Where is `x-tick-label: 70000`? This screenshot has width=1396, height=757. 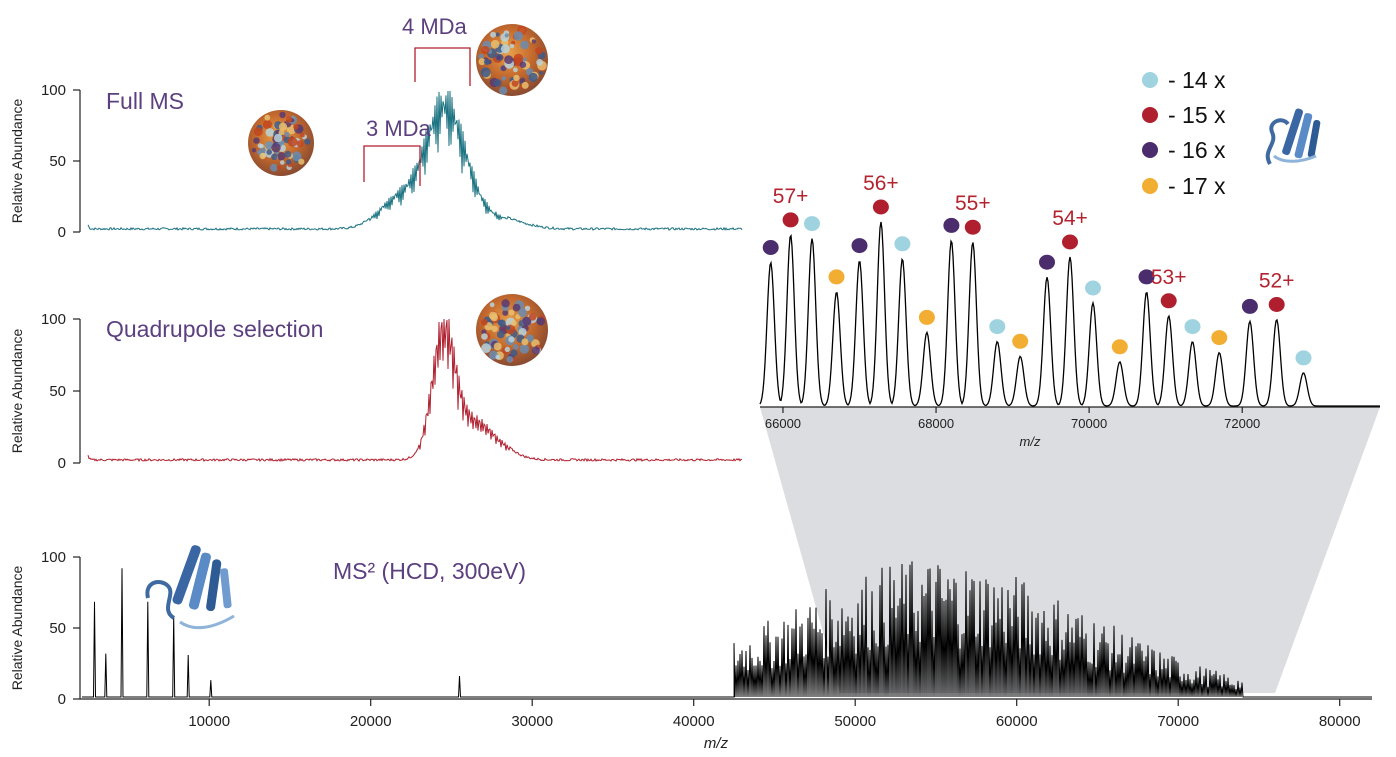
x-tick-label: 70000 is located at coordinates (1178, 721).